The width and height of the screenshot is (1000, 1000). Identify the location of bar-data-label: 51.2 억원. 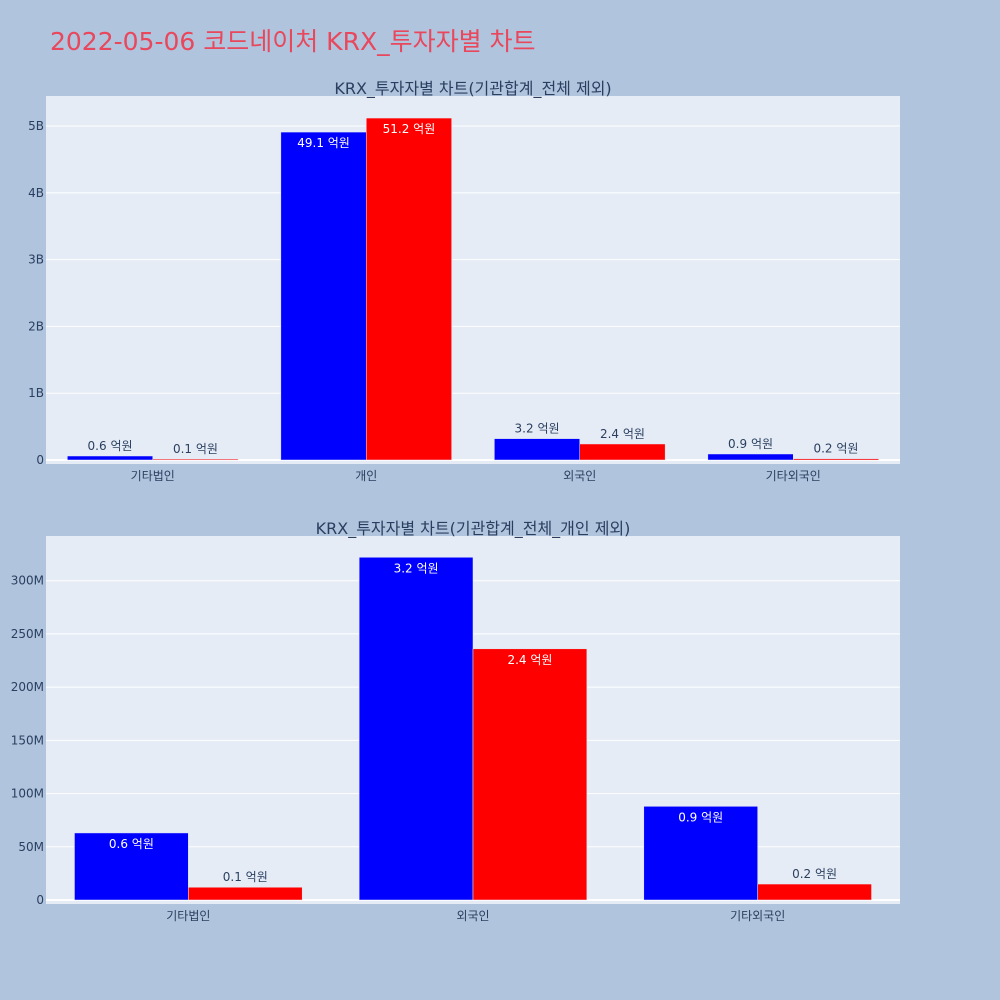
(409, 129).